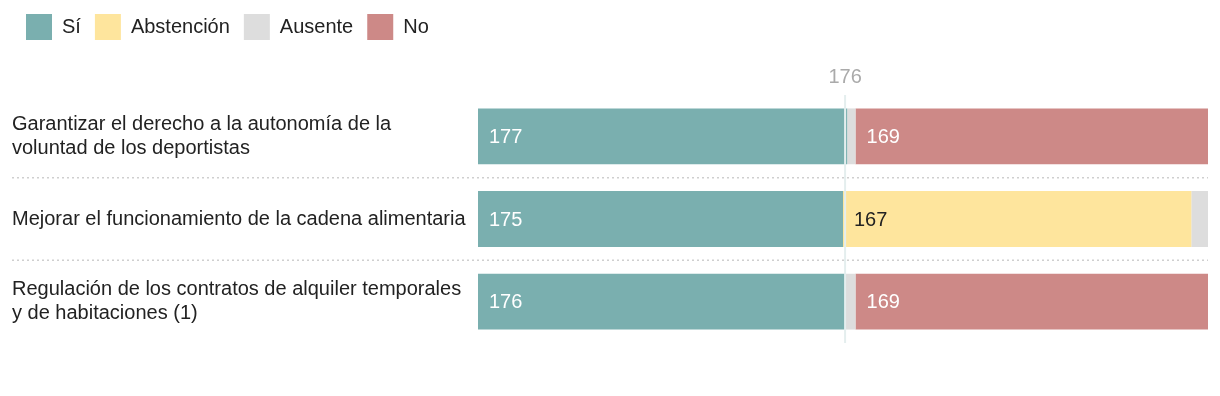 This screenshot has width=1220, height=396. I want to click on y-tick-label: Mejorar el funcionamiento de la cadena alimentaria, so click(239, 217).